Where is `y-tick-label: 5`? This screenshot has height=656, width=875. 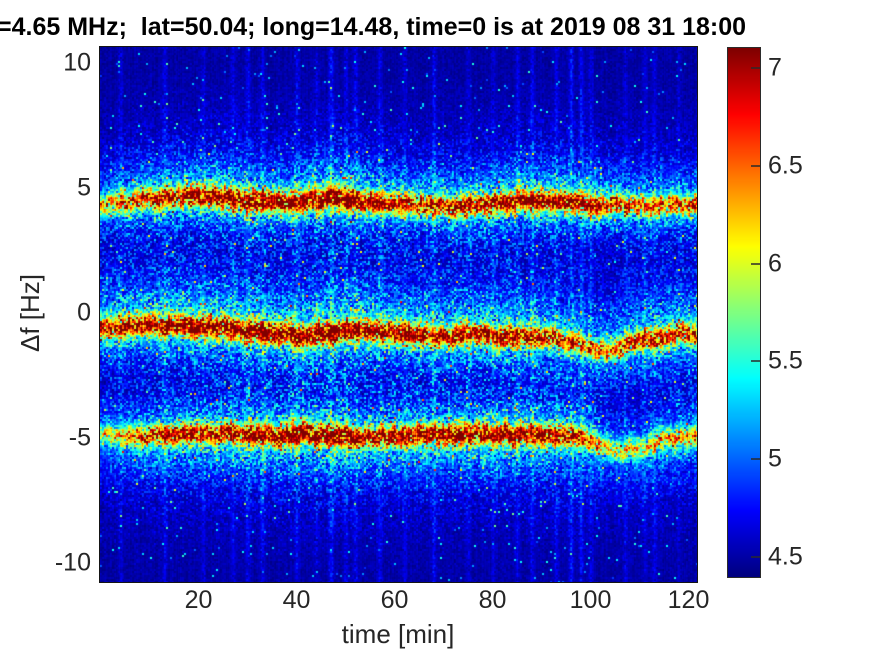
y-tick-label: 5 is located at coordinates (84, 187).